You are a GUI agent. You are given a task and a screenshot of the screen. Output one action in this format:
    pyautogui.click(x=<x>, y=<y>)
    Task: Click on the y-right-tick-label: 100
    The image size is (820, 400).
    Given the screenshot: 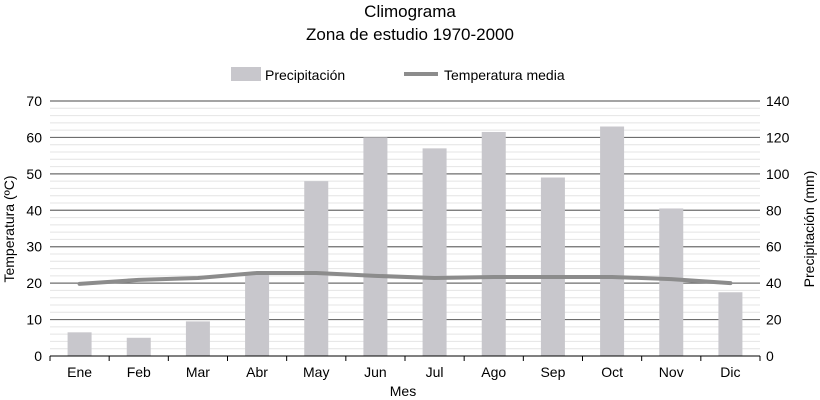 What is the action you would take?
    pyautogui.click(x=778, y=174)
    